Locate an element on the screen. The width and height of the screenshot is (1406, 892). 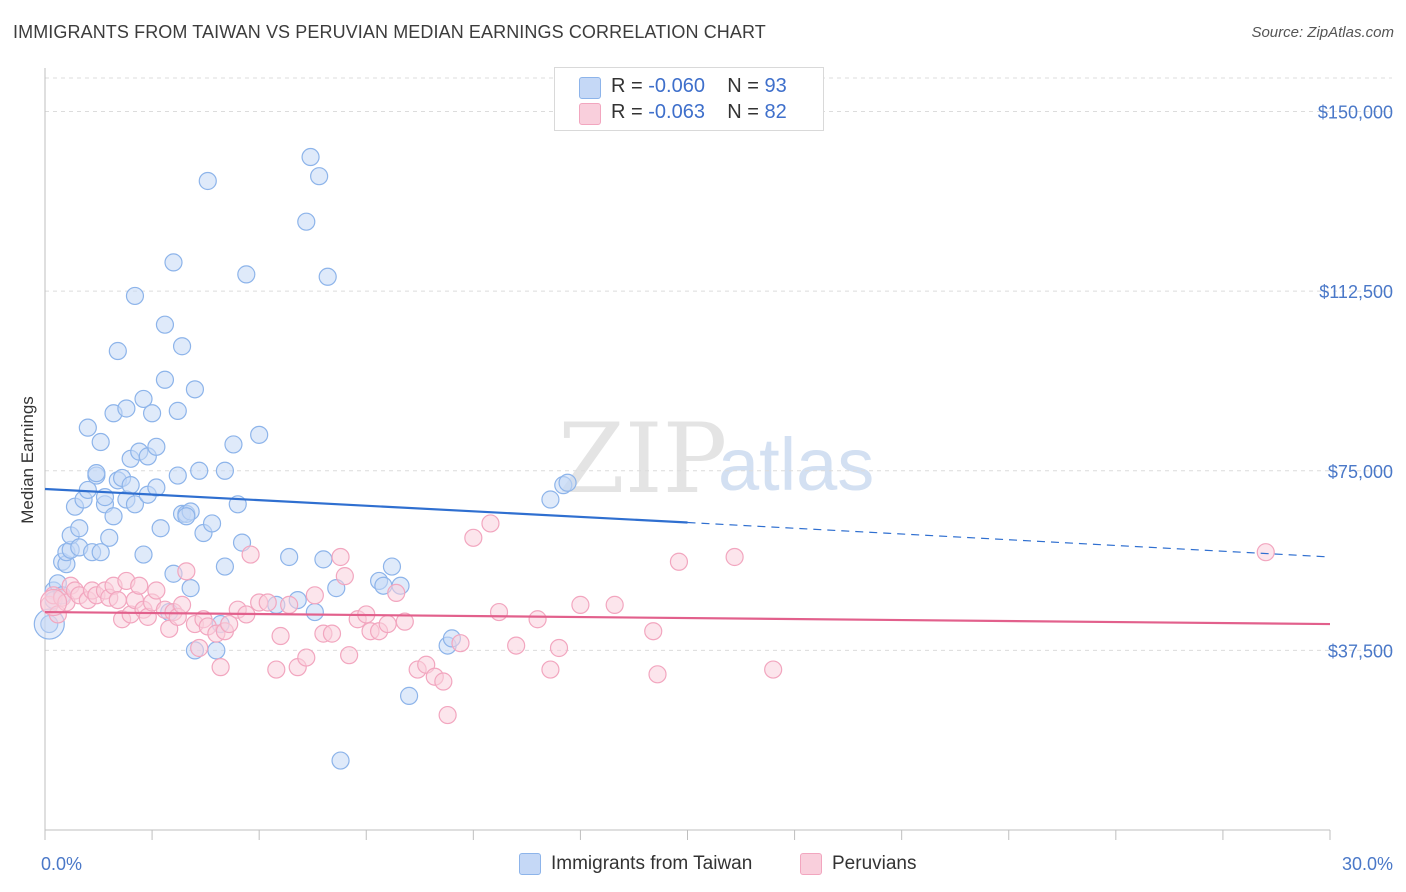
source-credit: Source: ZipAtlas.com is located at coordinates (1322, 32).